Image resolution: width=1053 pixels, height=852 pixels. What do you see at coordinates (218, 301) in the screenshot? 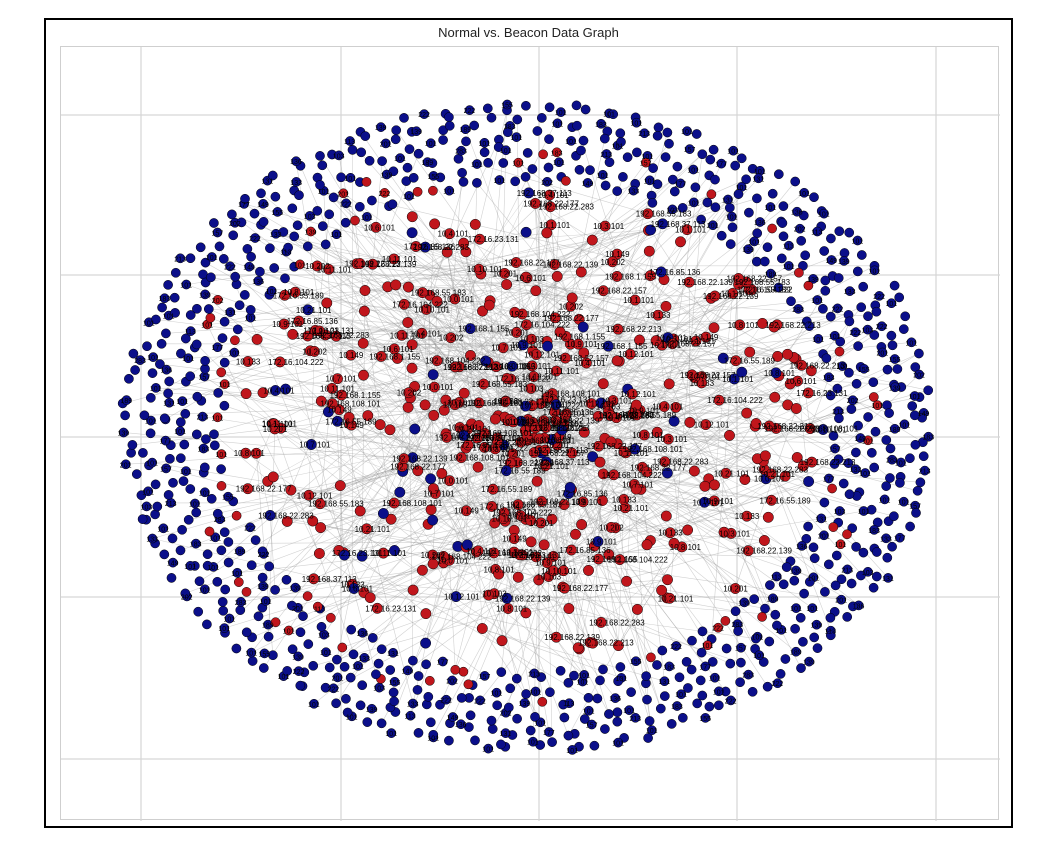
I see `node-label: 202` at bounding box center [218, 301].